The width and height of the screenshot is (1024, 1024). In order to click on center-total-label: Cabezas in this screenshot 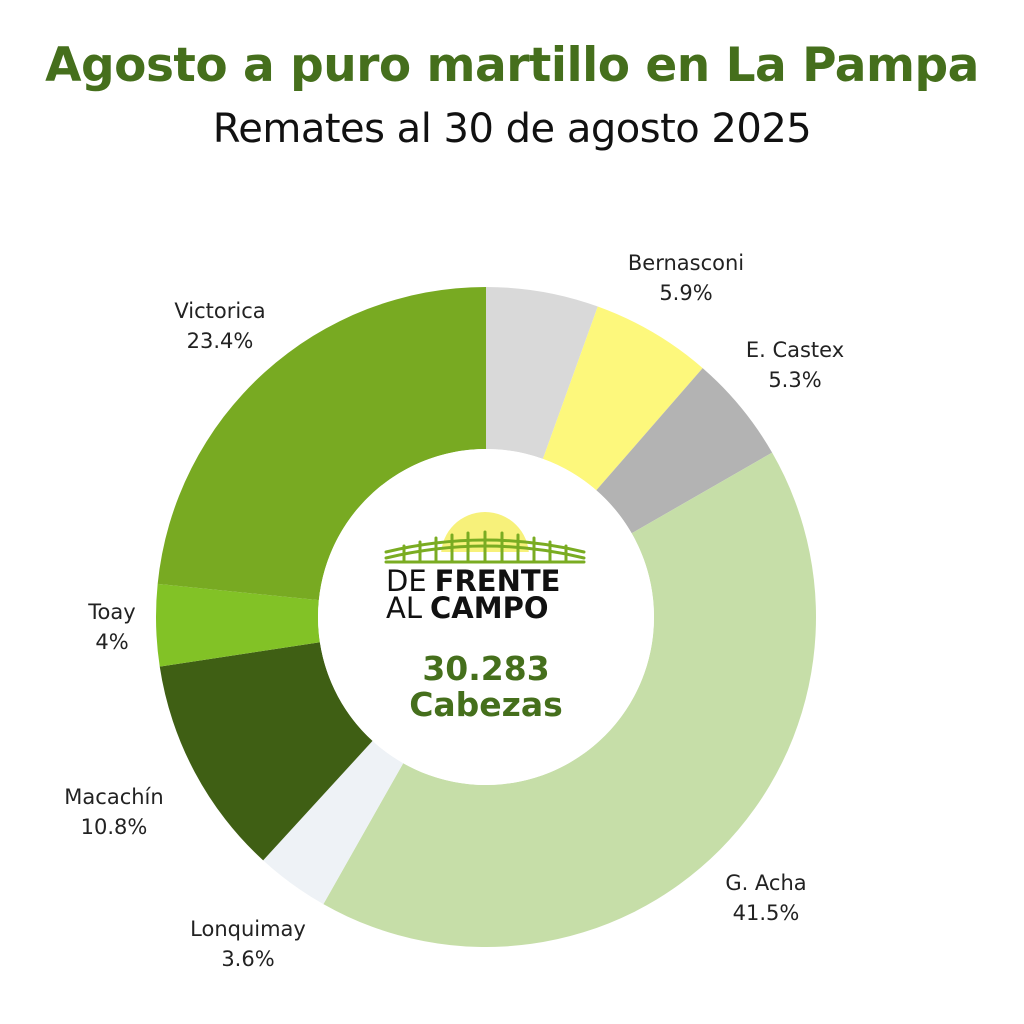, I will do `click(486, 704)`.